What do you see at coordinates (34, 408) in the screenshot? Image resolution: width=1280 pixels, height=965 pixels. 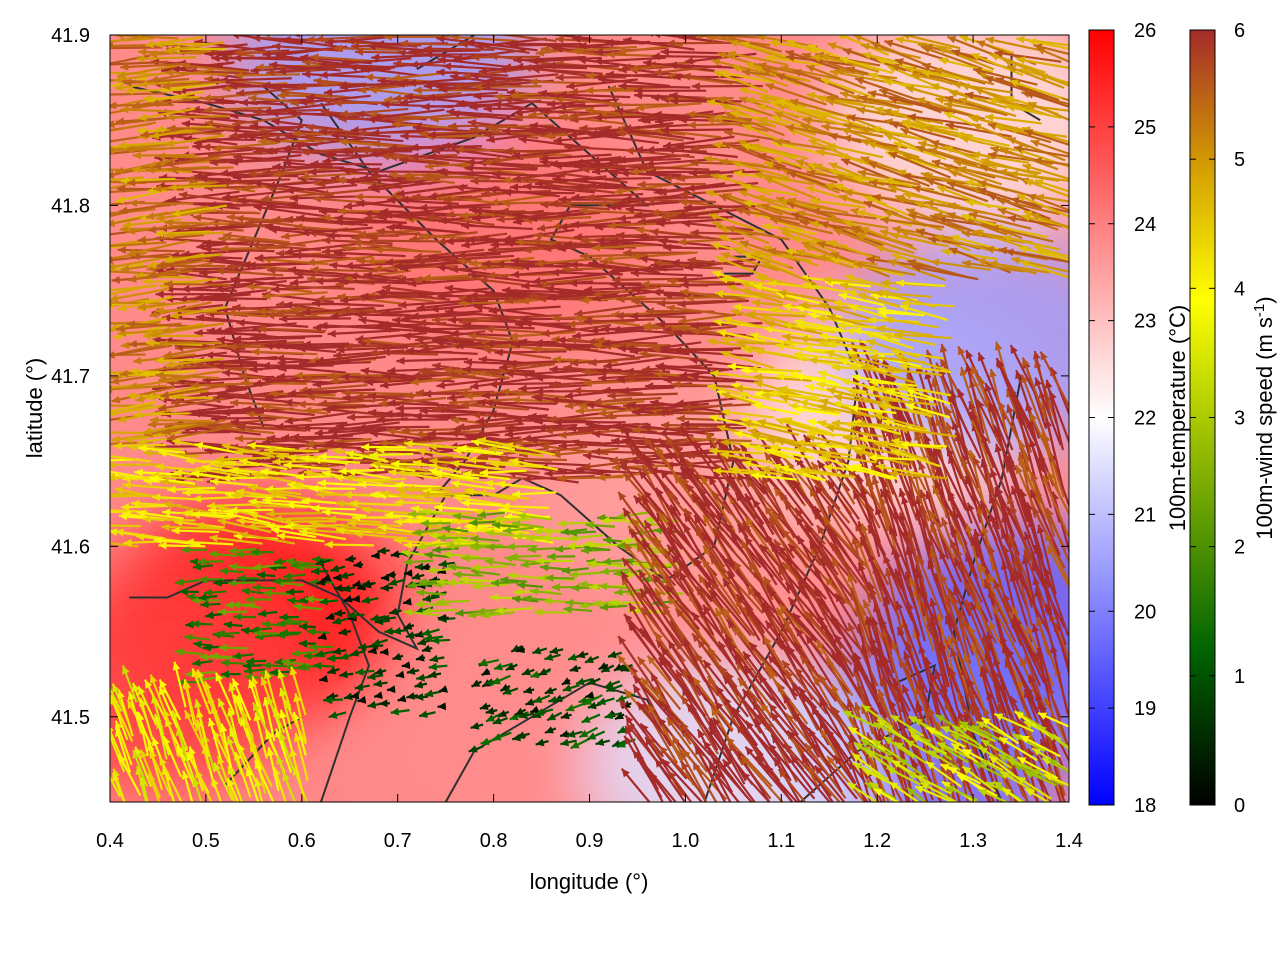 I see `y-axis-label: latitude (°)` at bounding box center [34, 408].